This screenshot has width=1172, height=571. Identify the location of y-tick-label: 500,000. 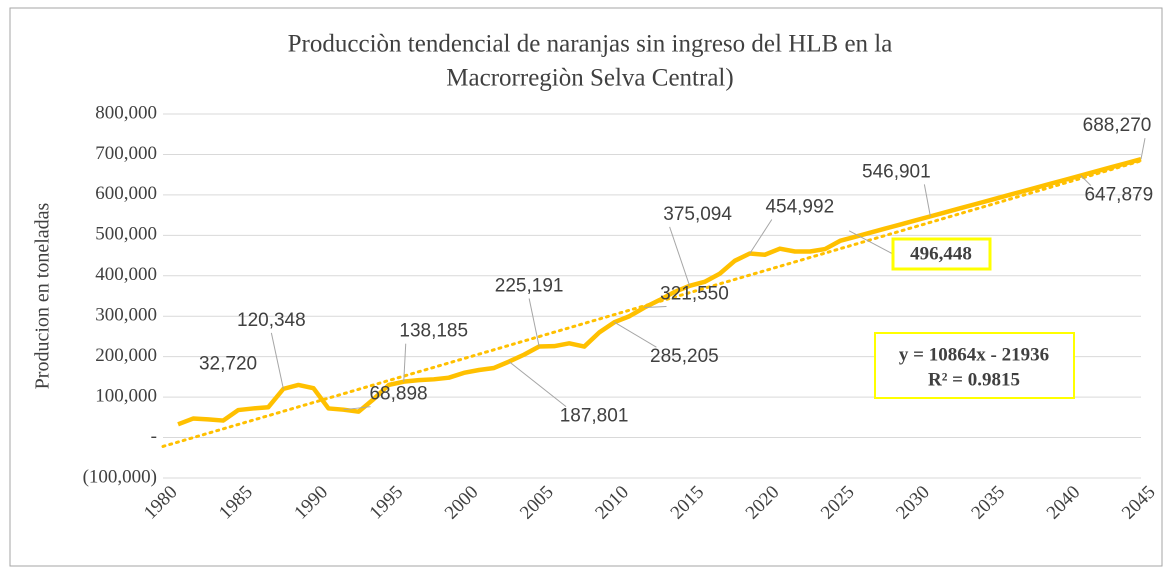
(126, 234).